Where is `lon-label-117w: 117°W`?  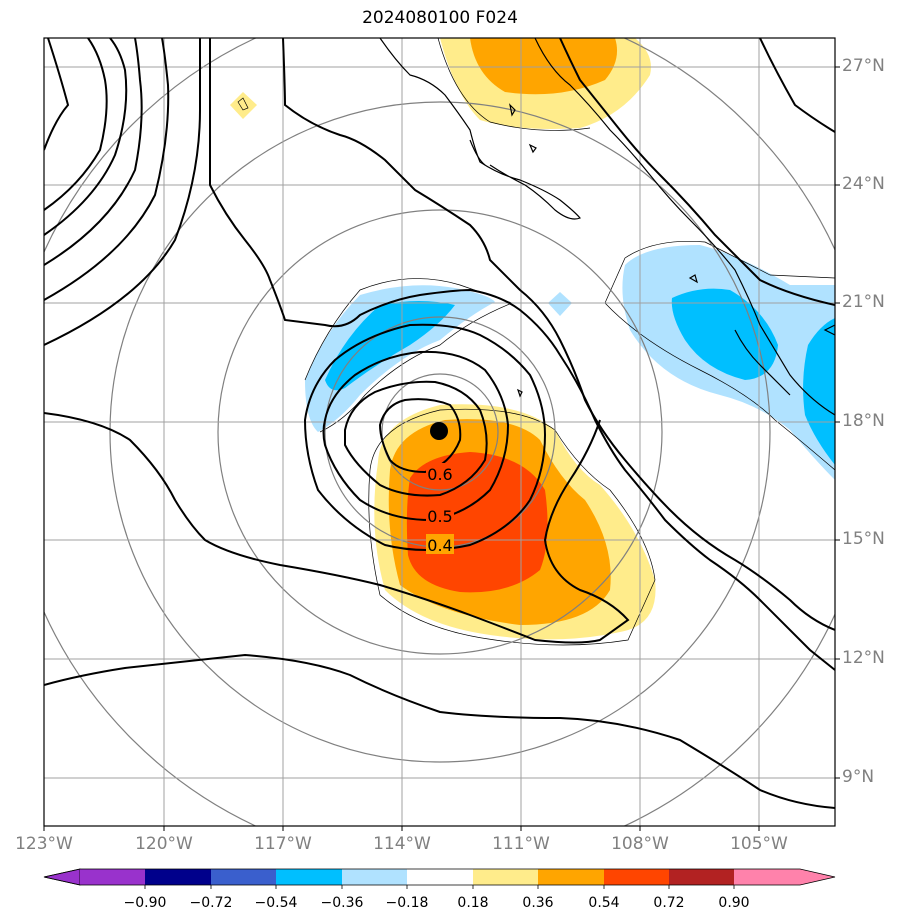 lon-label-117w: 117°W is located at coordinates (283, 844).